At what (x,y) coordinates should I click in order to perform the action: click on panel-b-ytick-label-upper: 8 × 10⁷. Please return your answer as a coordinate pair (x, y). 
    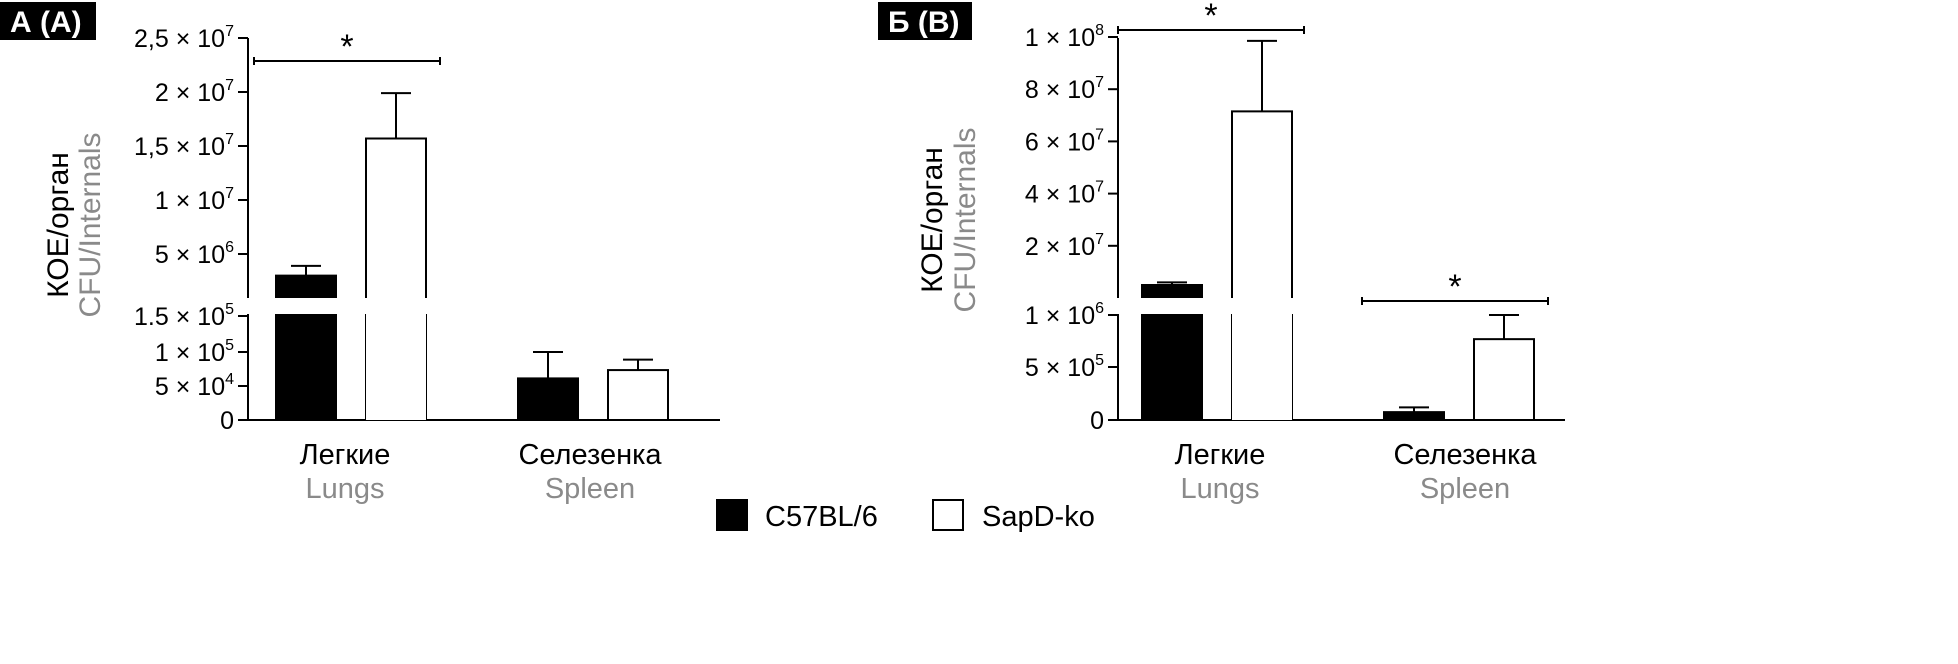
    Looking at the image, I should click on (1064, 89).